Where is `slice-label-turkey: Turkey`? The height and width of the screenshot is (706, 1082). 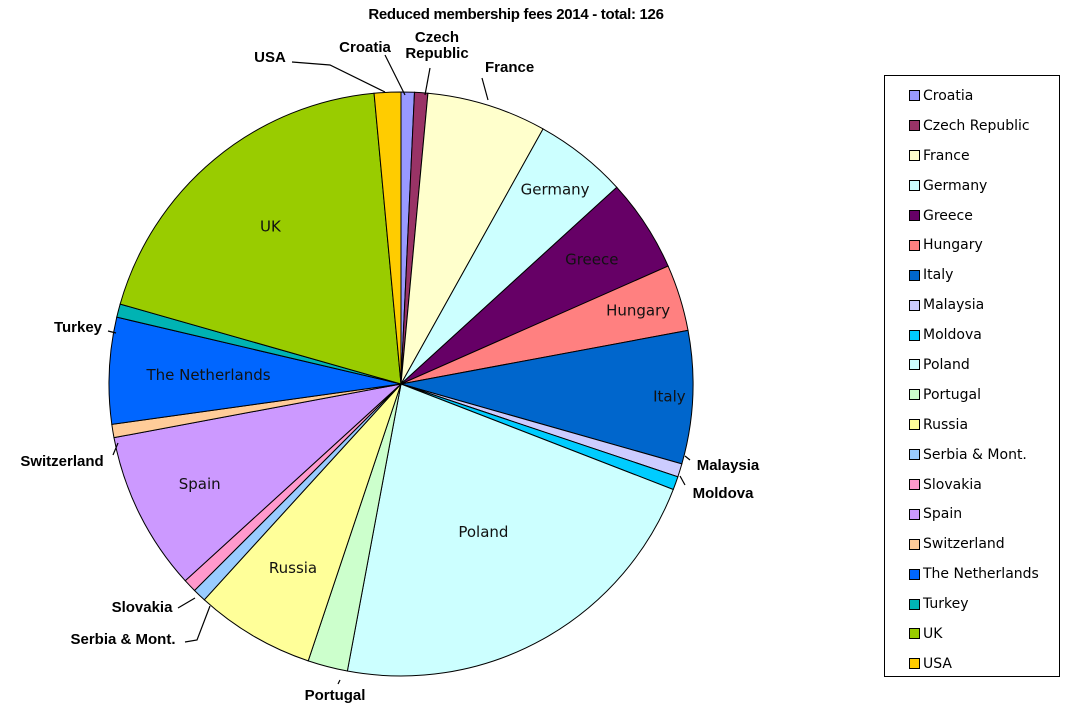 slice-label-turkey: Turkey is located at coordinates (78, 327).